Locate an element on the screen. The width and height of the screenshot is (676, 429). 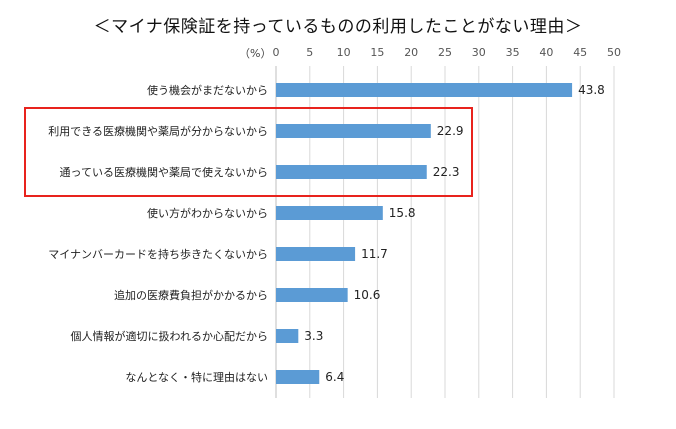
category-label: 通っている医療機関や薬局で使えないから is located at coordinates (164, 172).